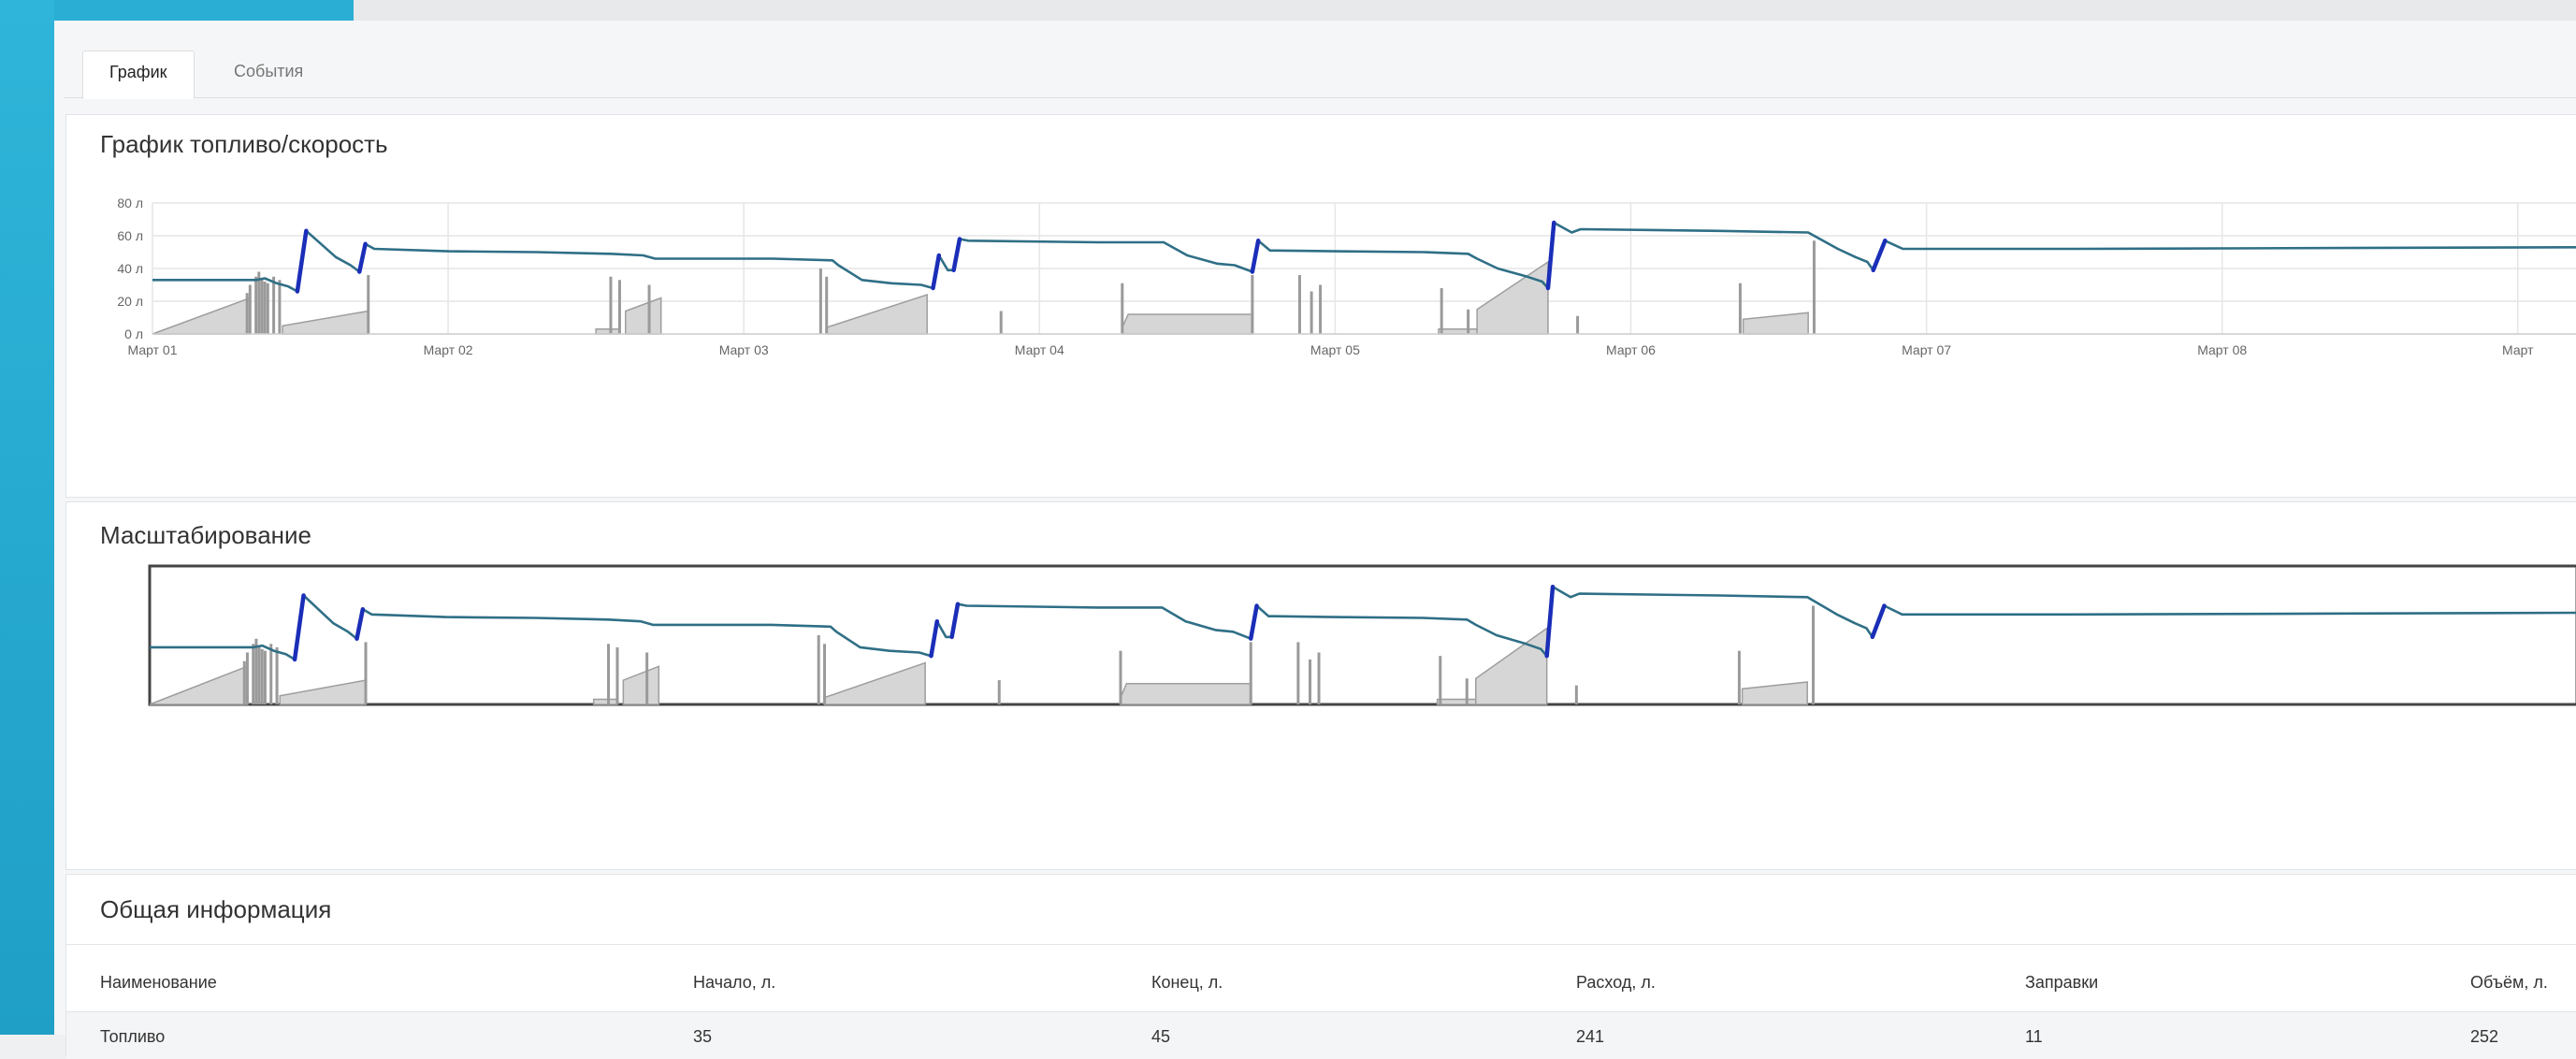 The image size is (2576, 1059). Describe the element at coordinates (2509, 982) in the screenshot. I see `column-header: Объём, л.` at that location.